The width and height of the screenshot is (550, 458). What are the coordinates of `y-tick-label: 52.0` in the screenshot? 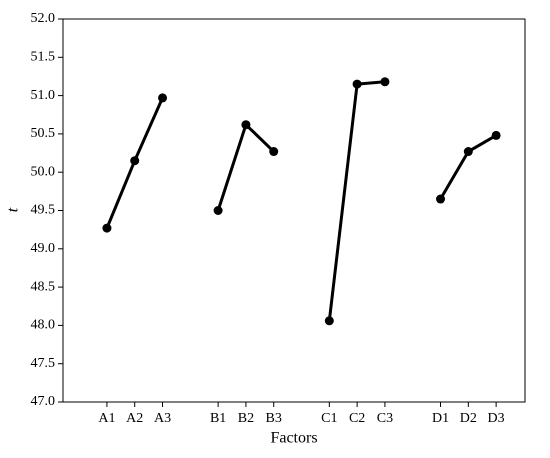 It's located at (43, 18).